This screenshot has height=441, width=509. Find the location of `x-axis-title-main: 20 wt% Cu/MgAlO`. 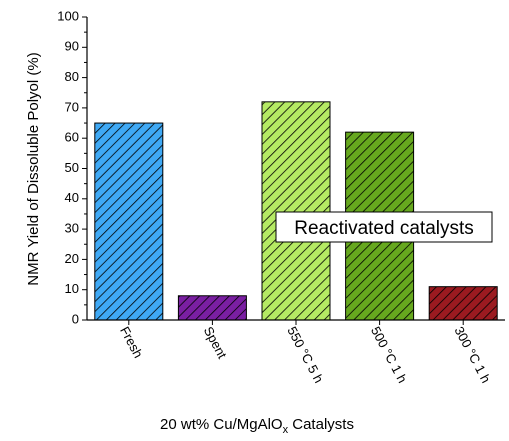

x-axis-title-main: 20 wt% Cu/MgAlO is located at coordinates (221, 424).